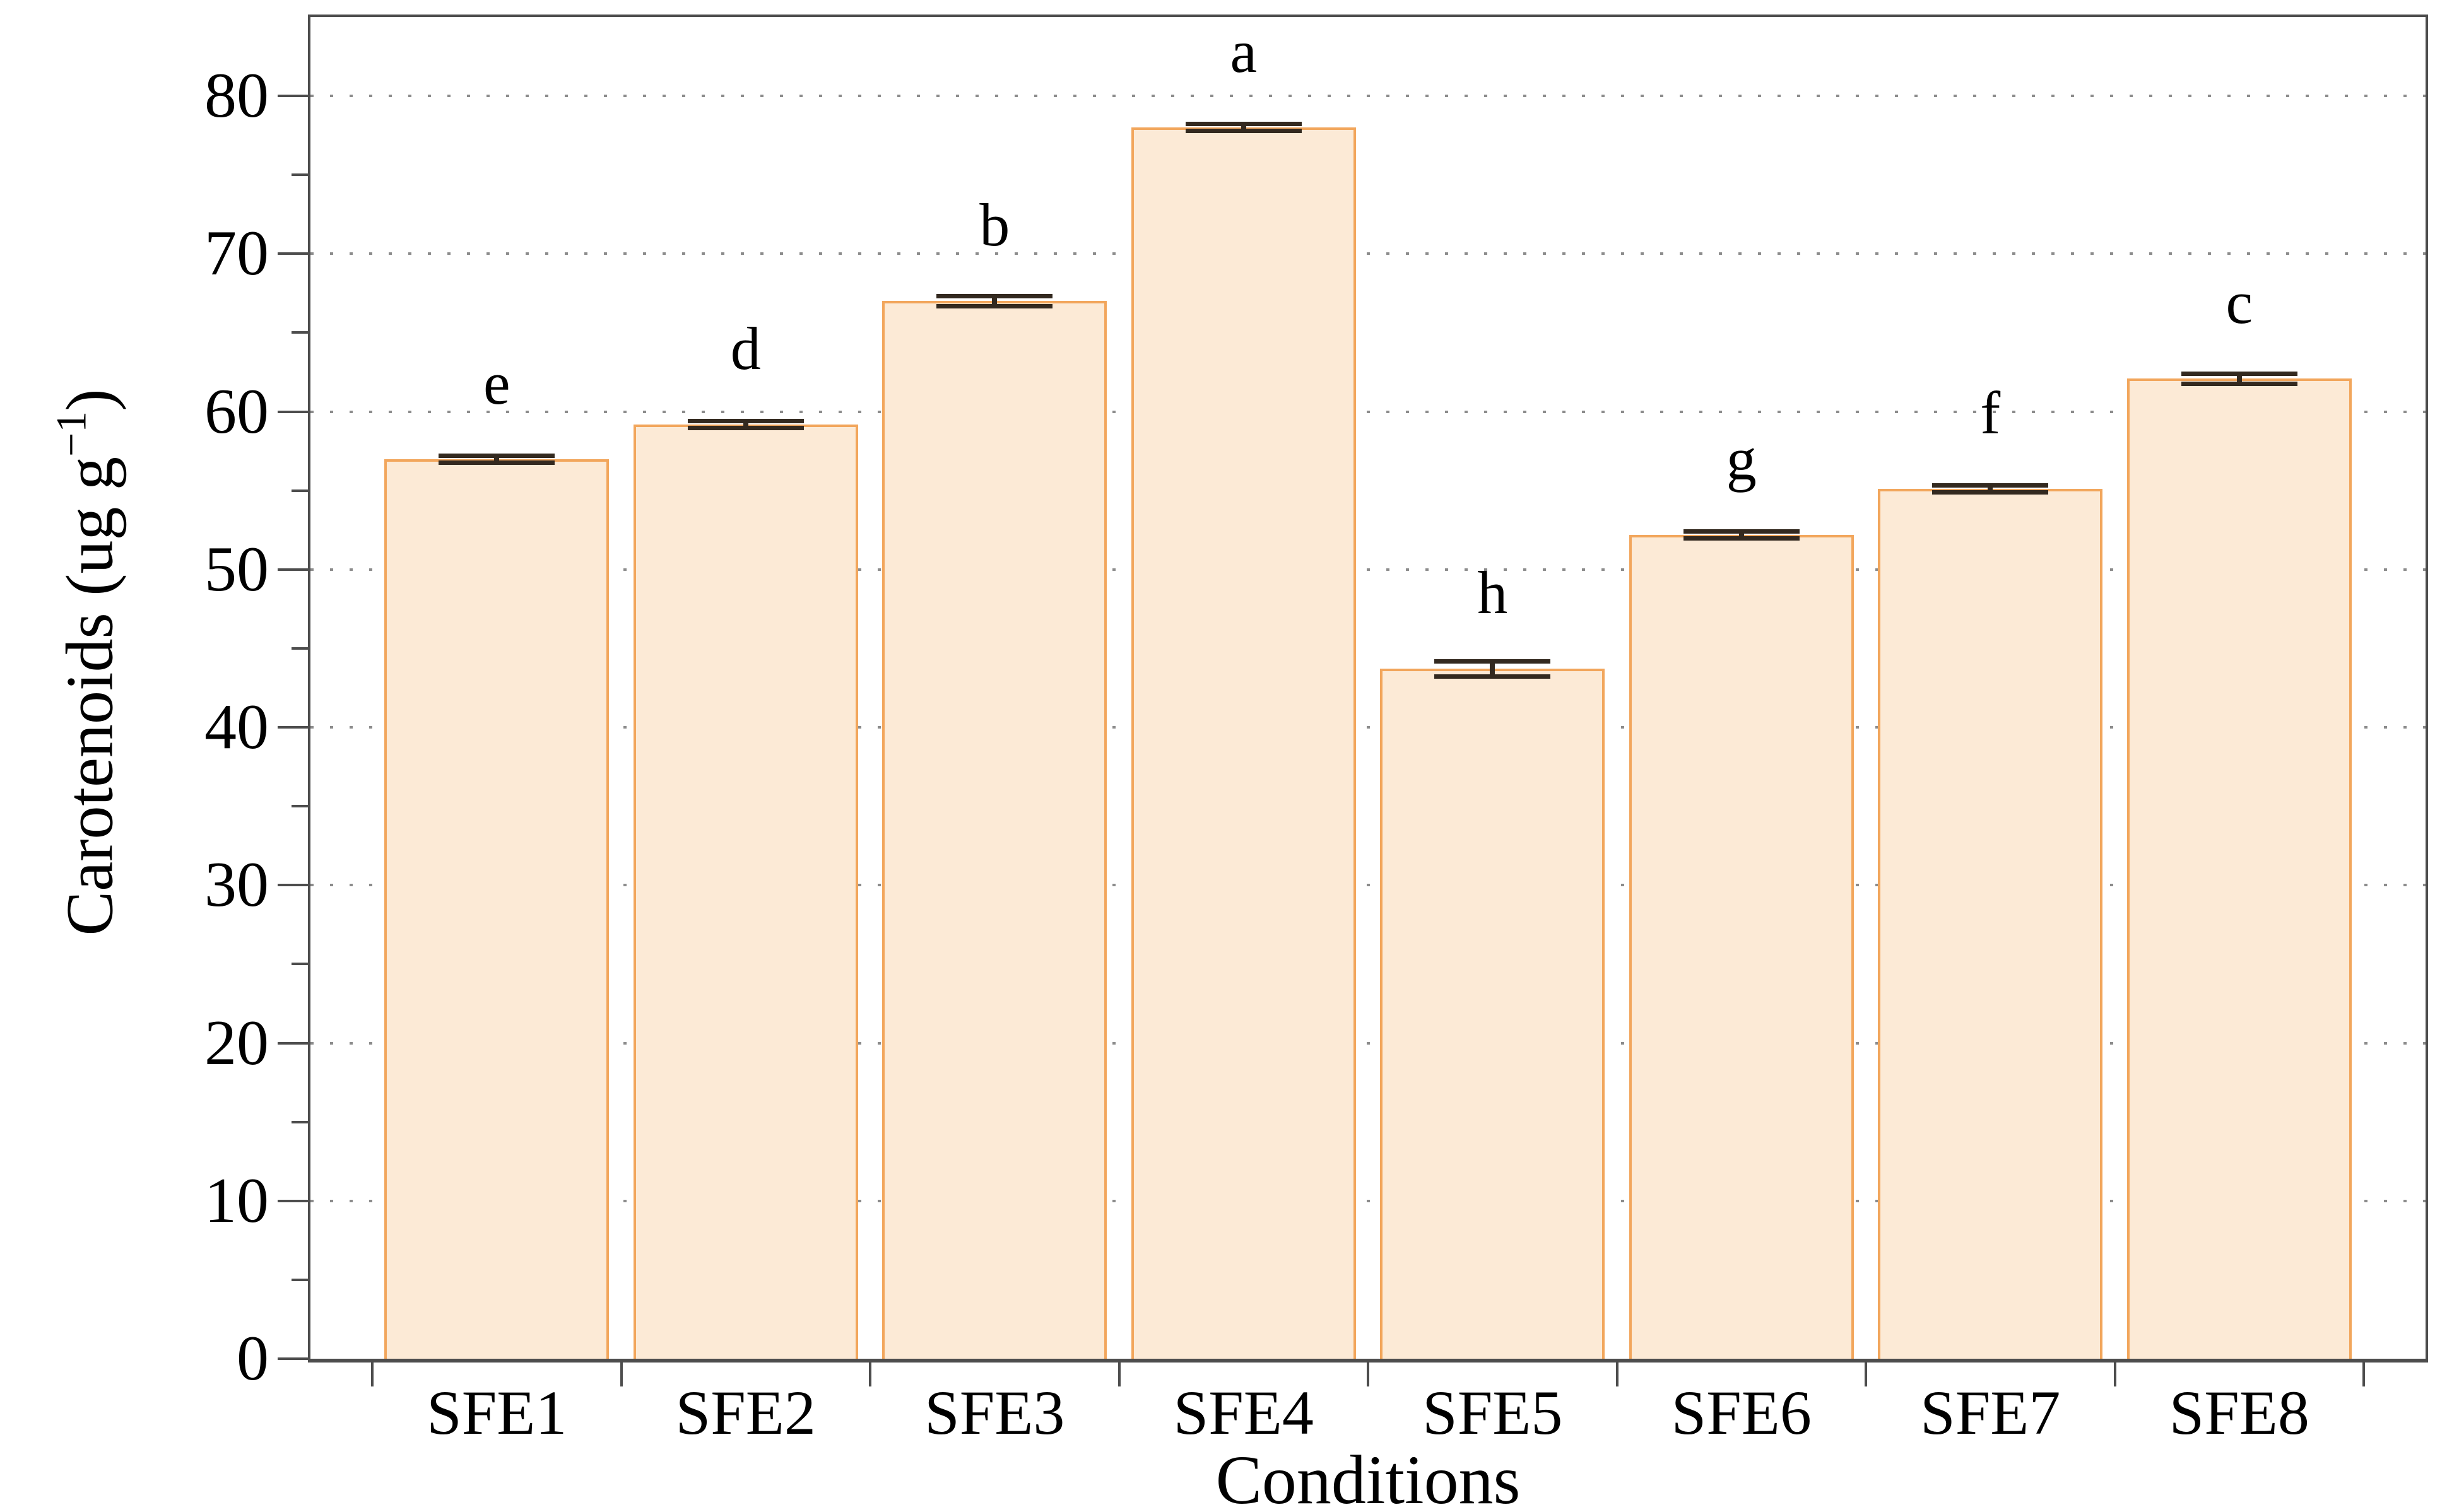 Image resolution: width=2447 pixels, height=1512 pixels. I want to click on significance-letter-sfe6: g, so click(1741, 459).